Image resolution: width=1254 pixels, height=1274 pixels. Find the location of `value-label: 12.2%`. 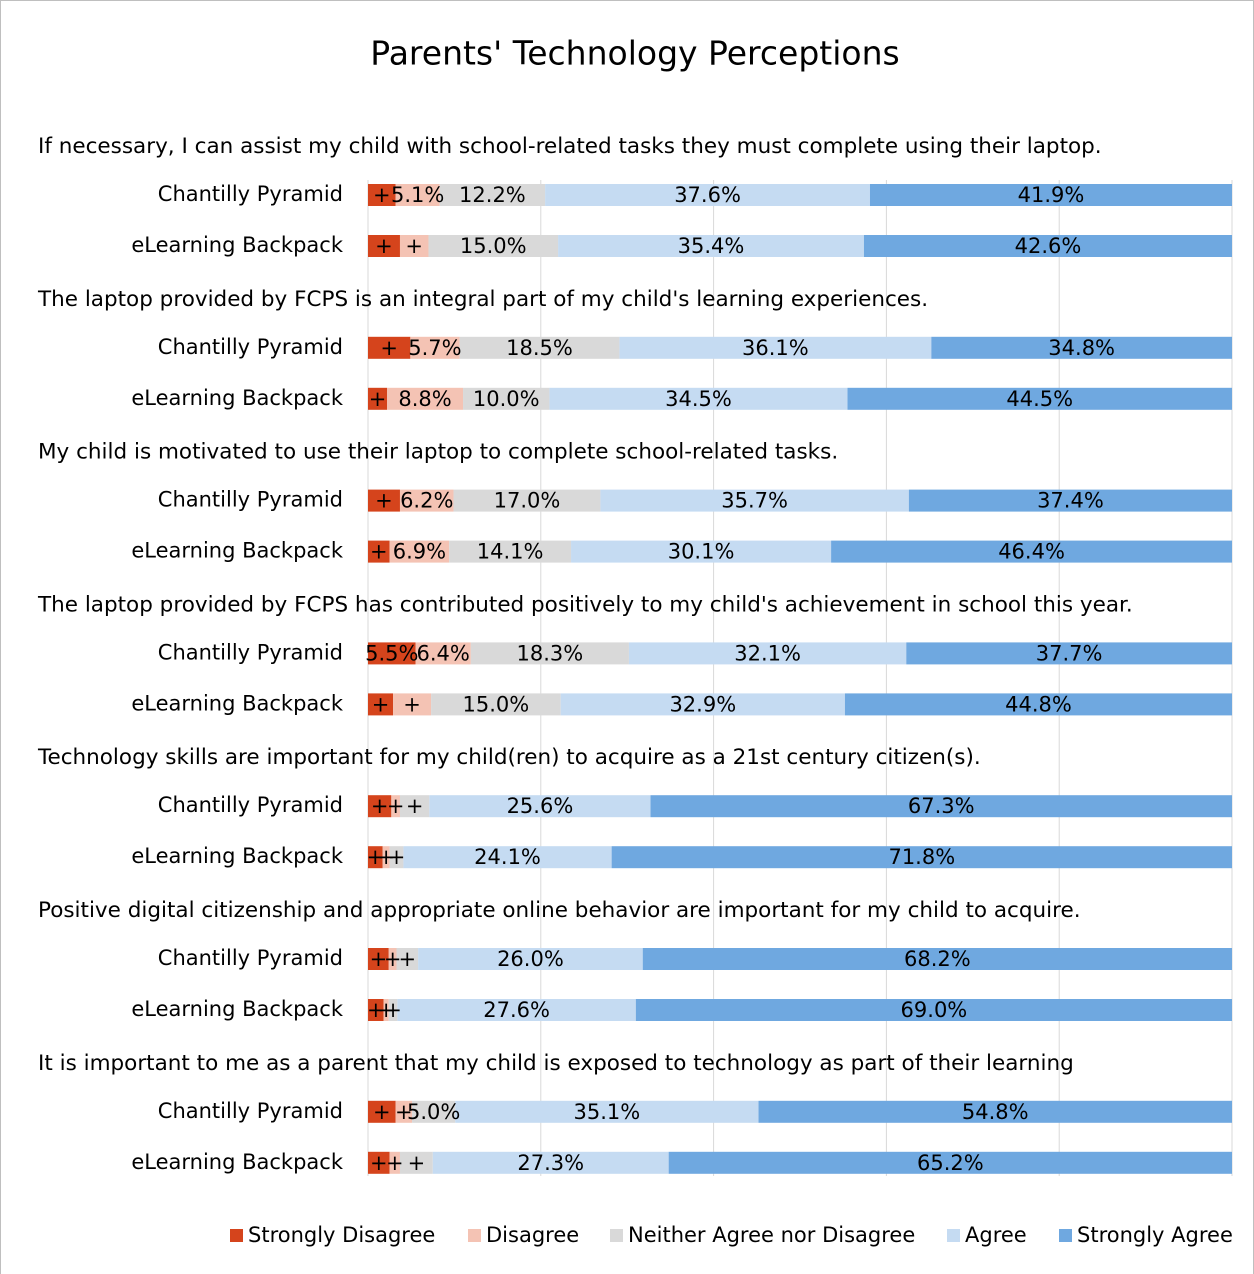

value-label: 12.2% is located at coordinates (492, 195).